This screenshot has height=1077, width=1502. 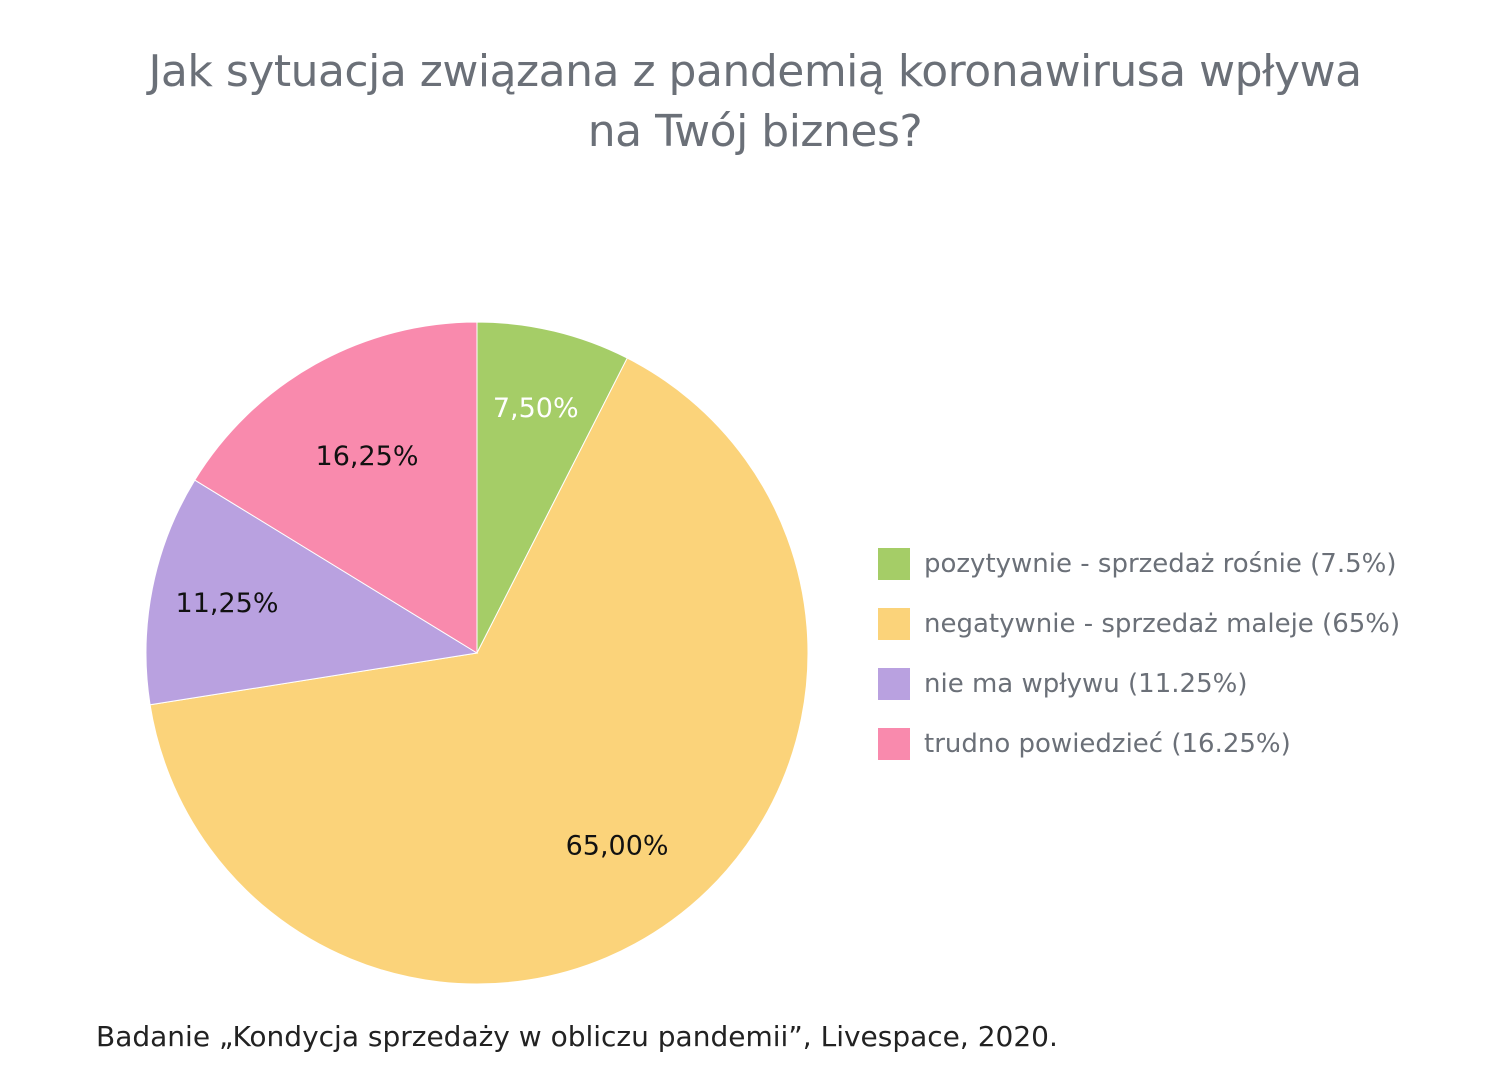 I want to click on chart-title-line-2: na Twój biznes?, so click(x=755, y=131).